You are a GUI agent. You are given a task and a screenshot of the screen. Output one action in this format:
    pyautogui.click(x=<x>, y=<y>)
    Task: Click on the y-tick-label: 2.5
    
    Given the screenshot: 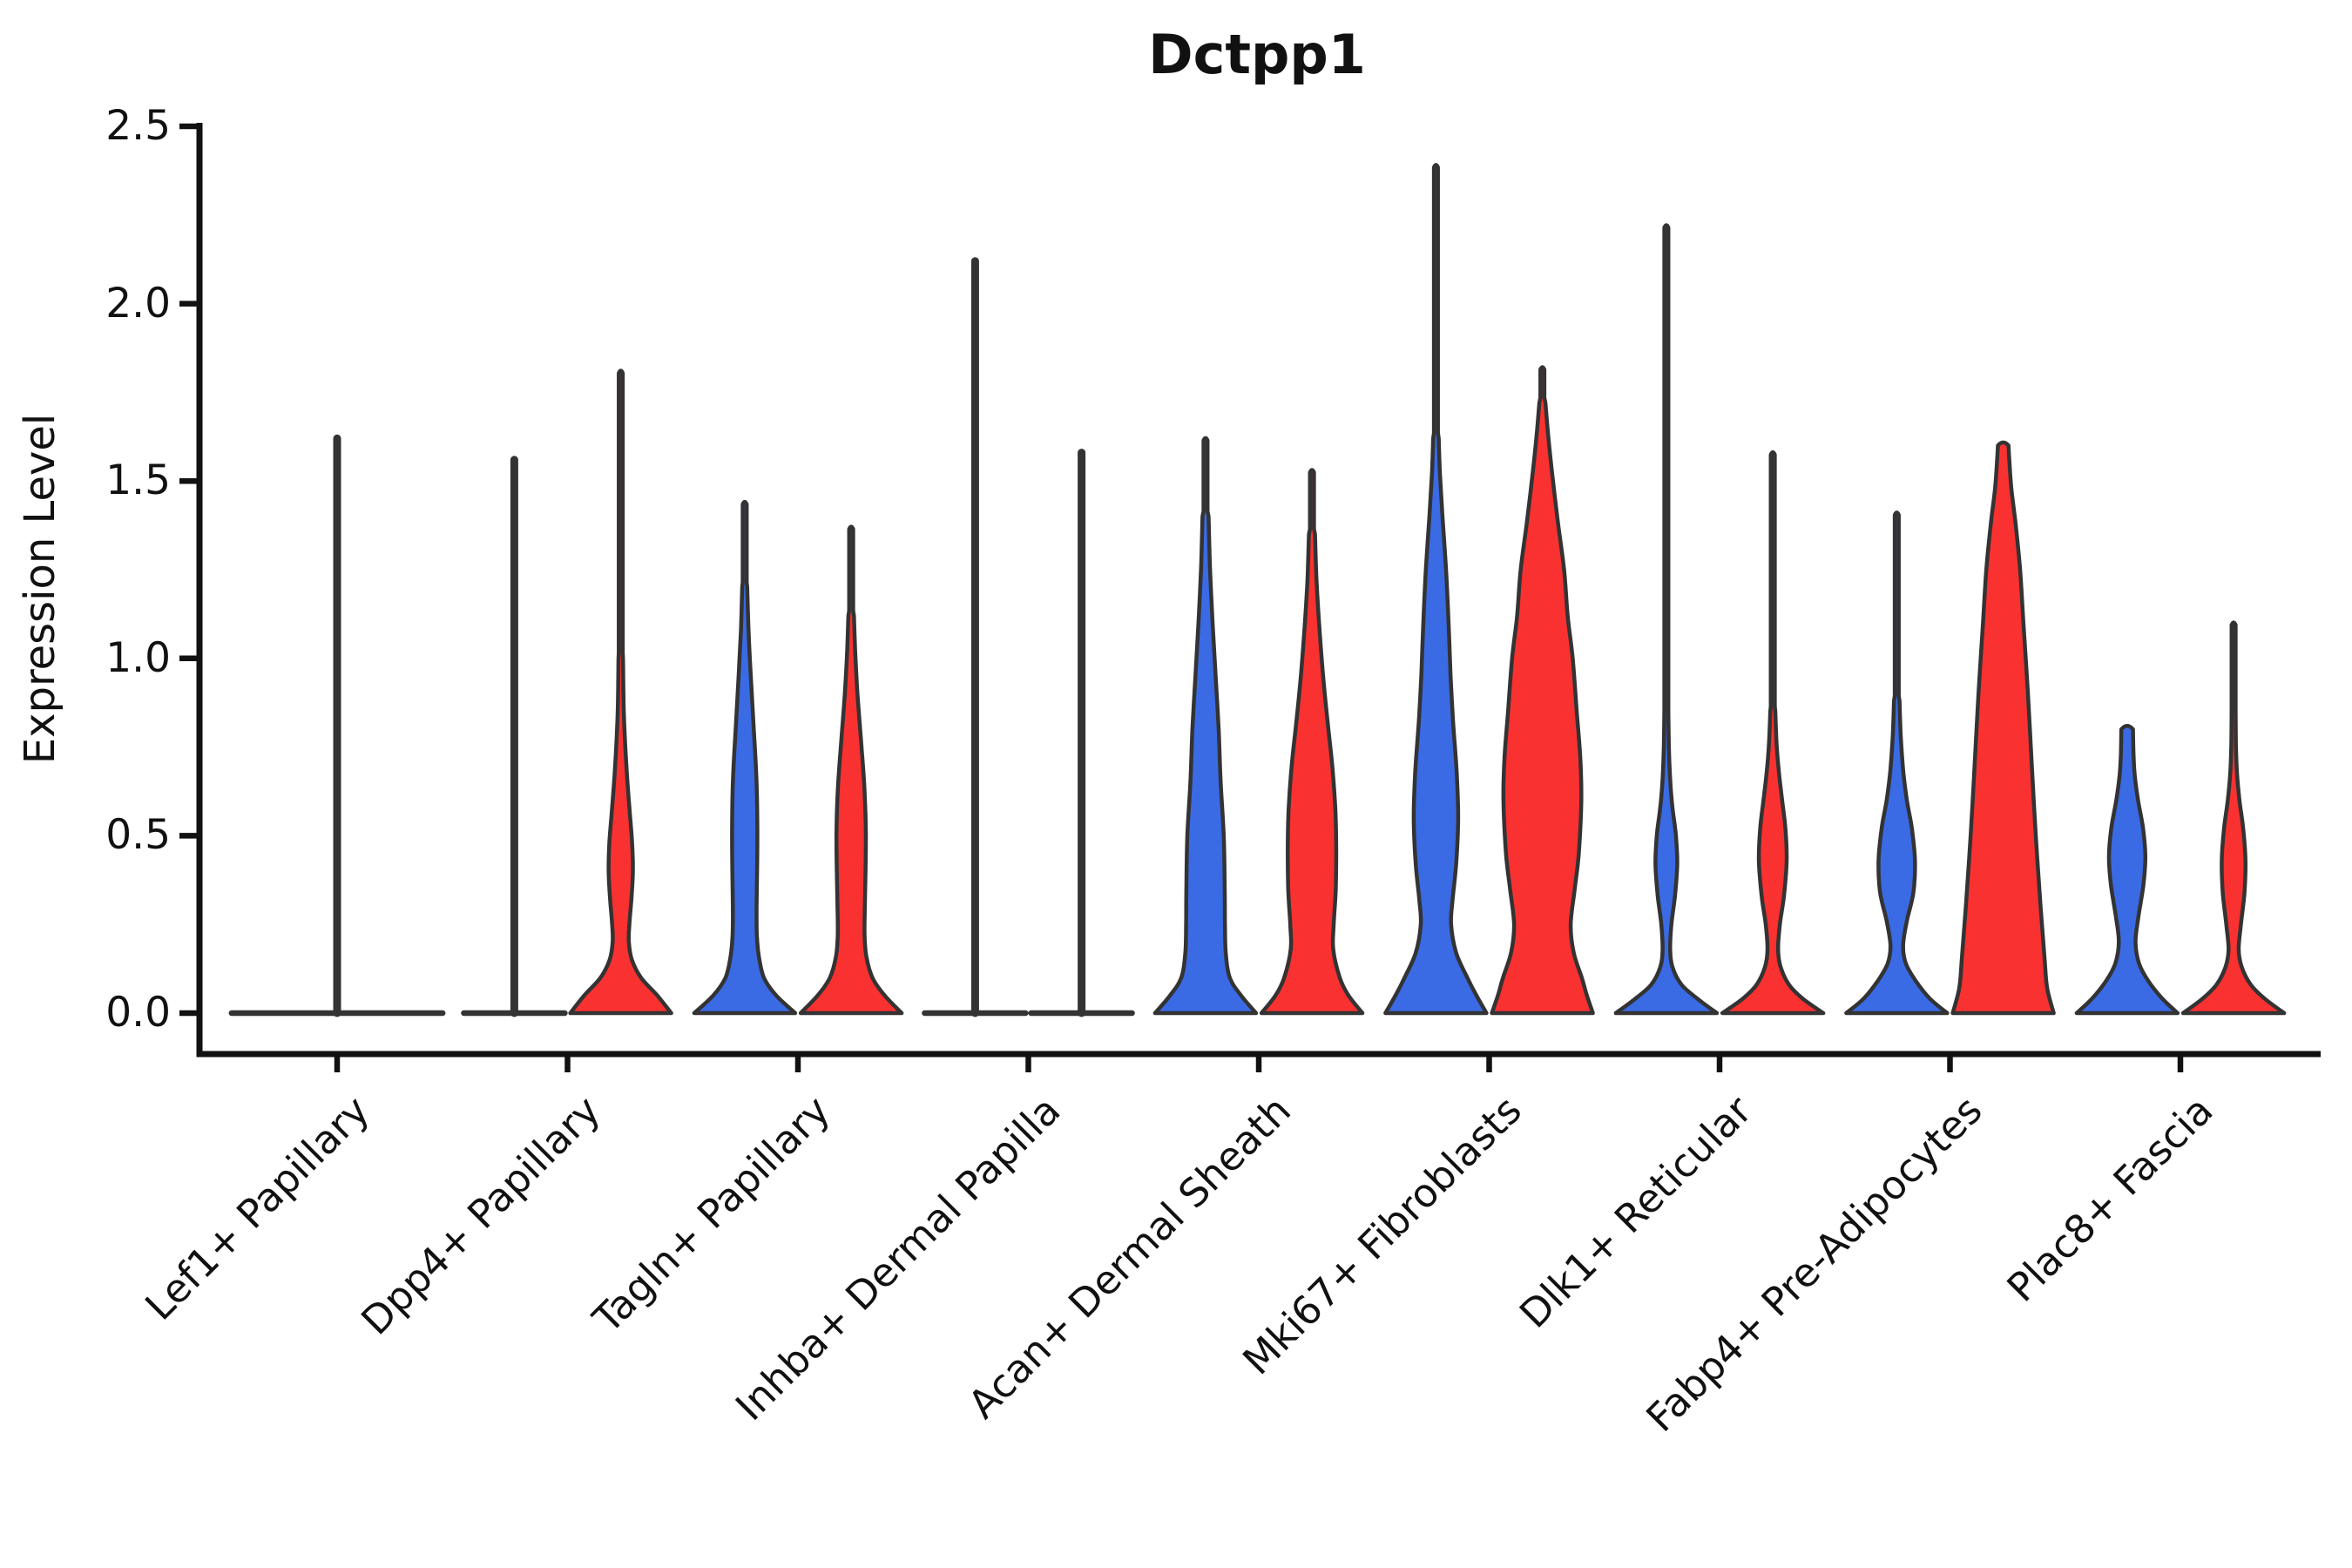 What is the action you would take?
    pyautogui.click(x=138, y=126)
    